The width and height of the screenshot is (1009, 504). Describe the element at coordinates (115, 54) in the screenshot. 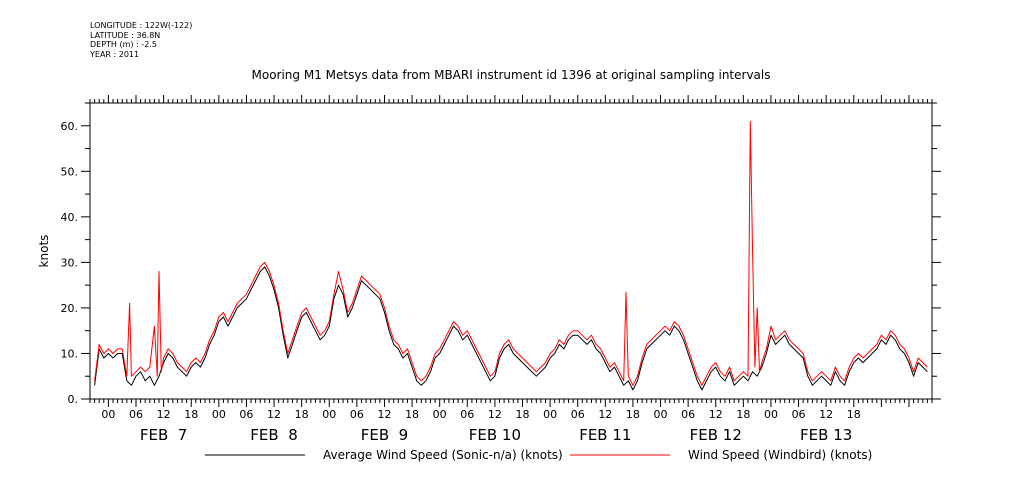

I see `year-label: YEAR : 2011` at that location.